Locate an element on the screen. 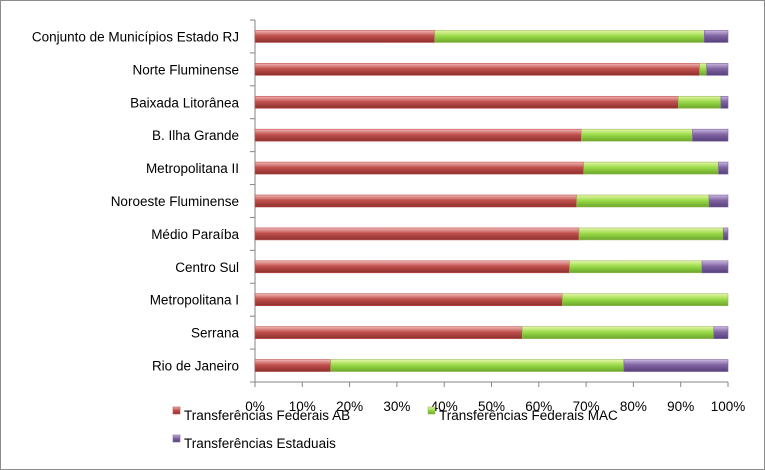  x-tick-label: 60% is located at coordinates (538, 406).